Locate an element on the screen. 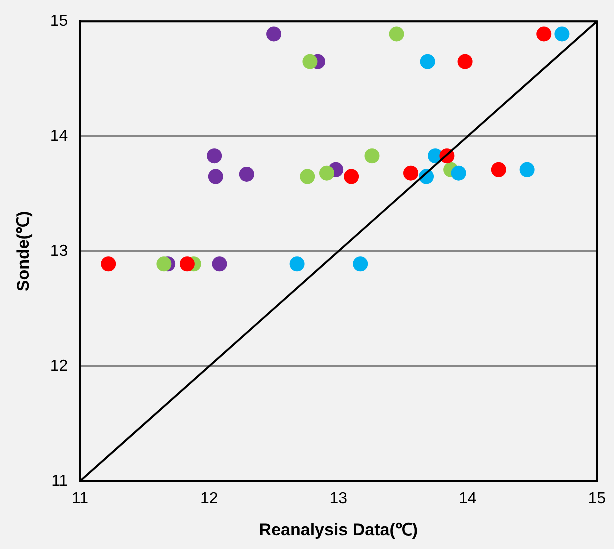 The width and height of the screenshot is (614, 549). y-axis-title: Sonde(℃) is located at coordinates (23, 251).